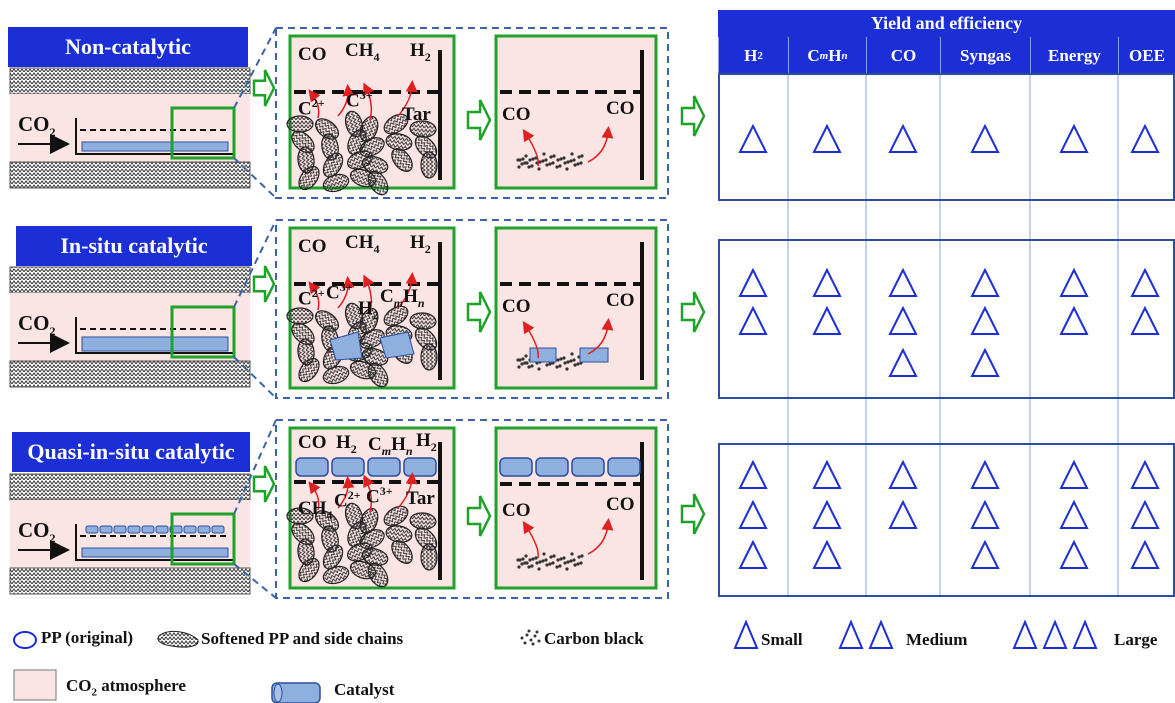 The image size is (1175, 703). I want to click on table-title: Yield and efficiency, so click(946, 23).